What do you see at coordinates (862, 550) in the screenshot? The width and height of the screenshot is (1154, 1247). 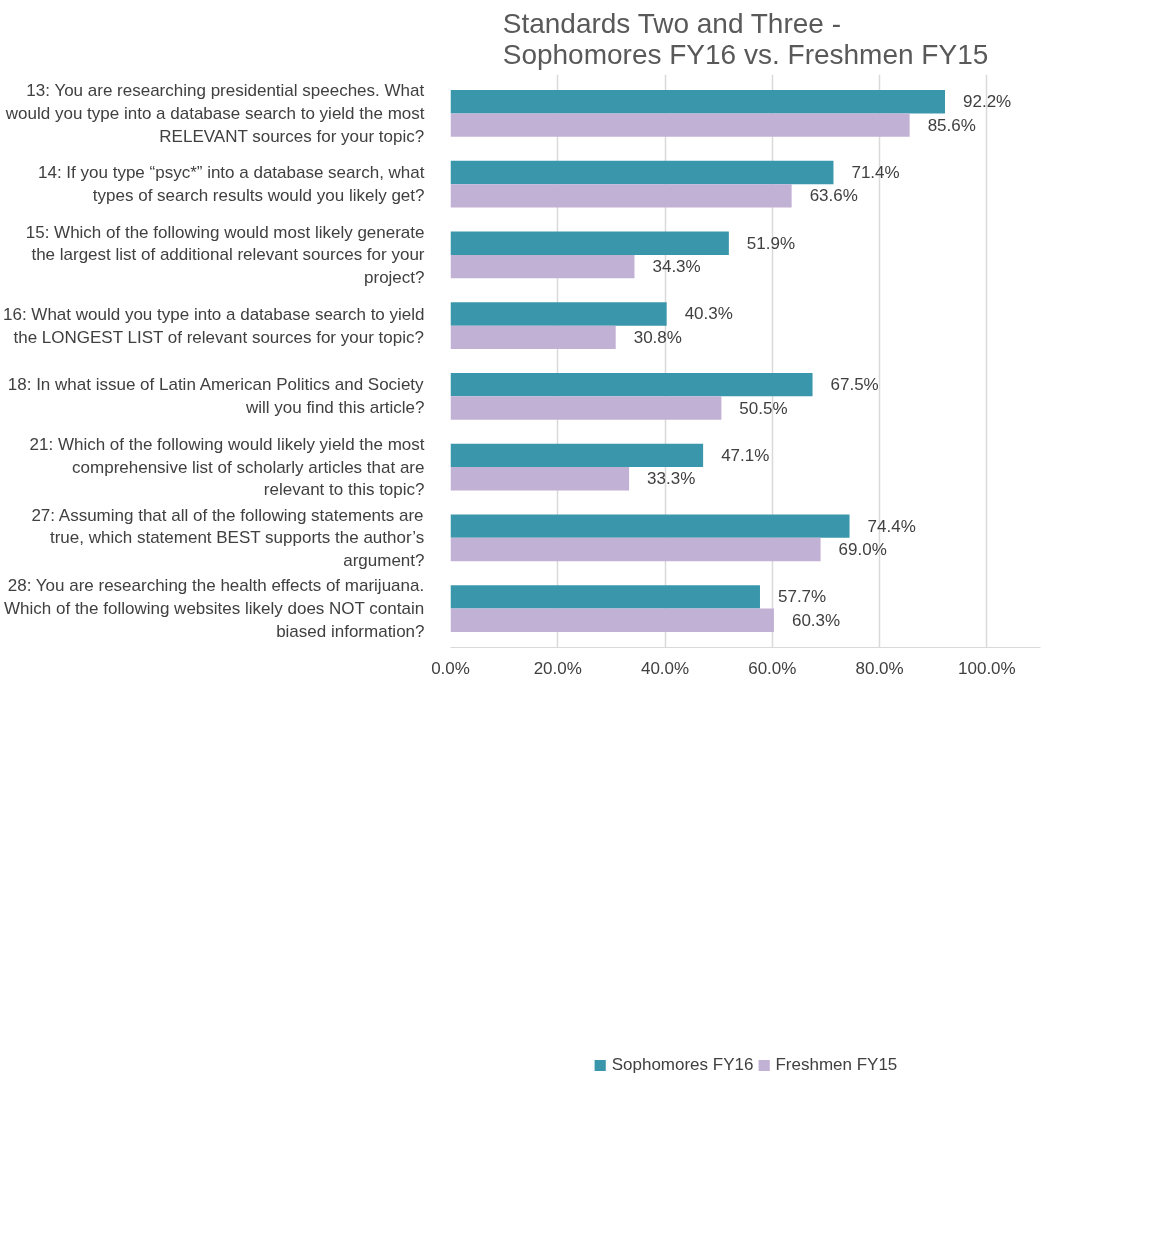 I see `data-label: 69.0%` at bounding box center [862, 550].